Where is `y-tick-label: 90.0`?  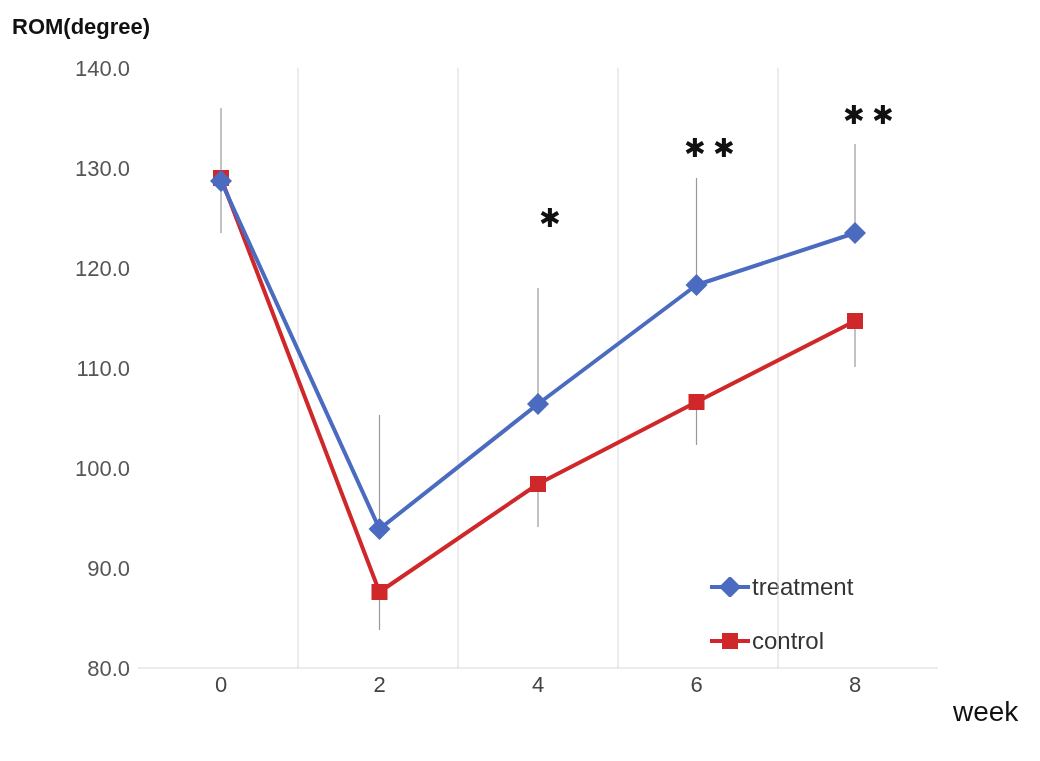 y-tick-label: 90.0 is located at coordinates (108, 568).